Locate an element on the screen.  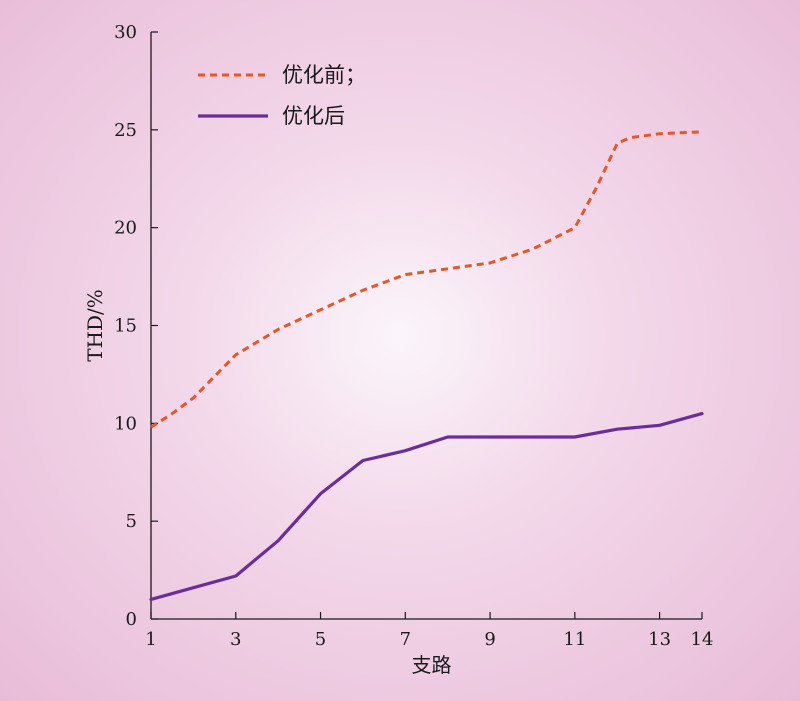
y-tick-label: 15 is located at coordinates (125, 326).